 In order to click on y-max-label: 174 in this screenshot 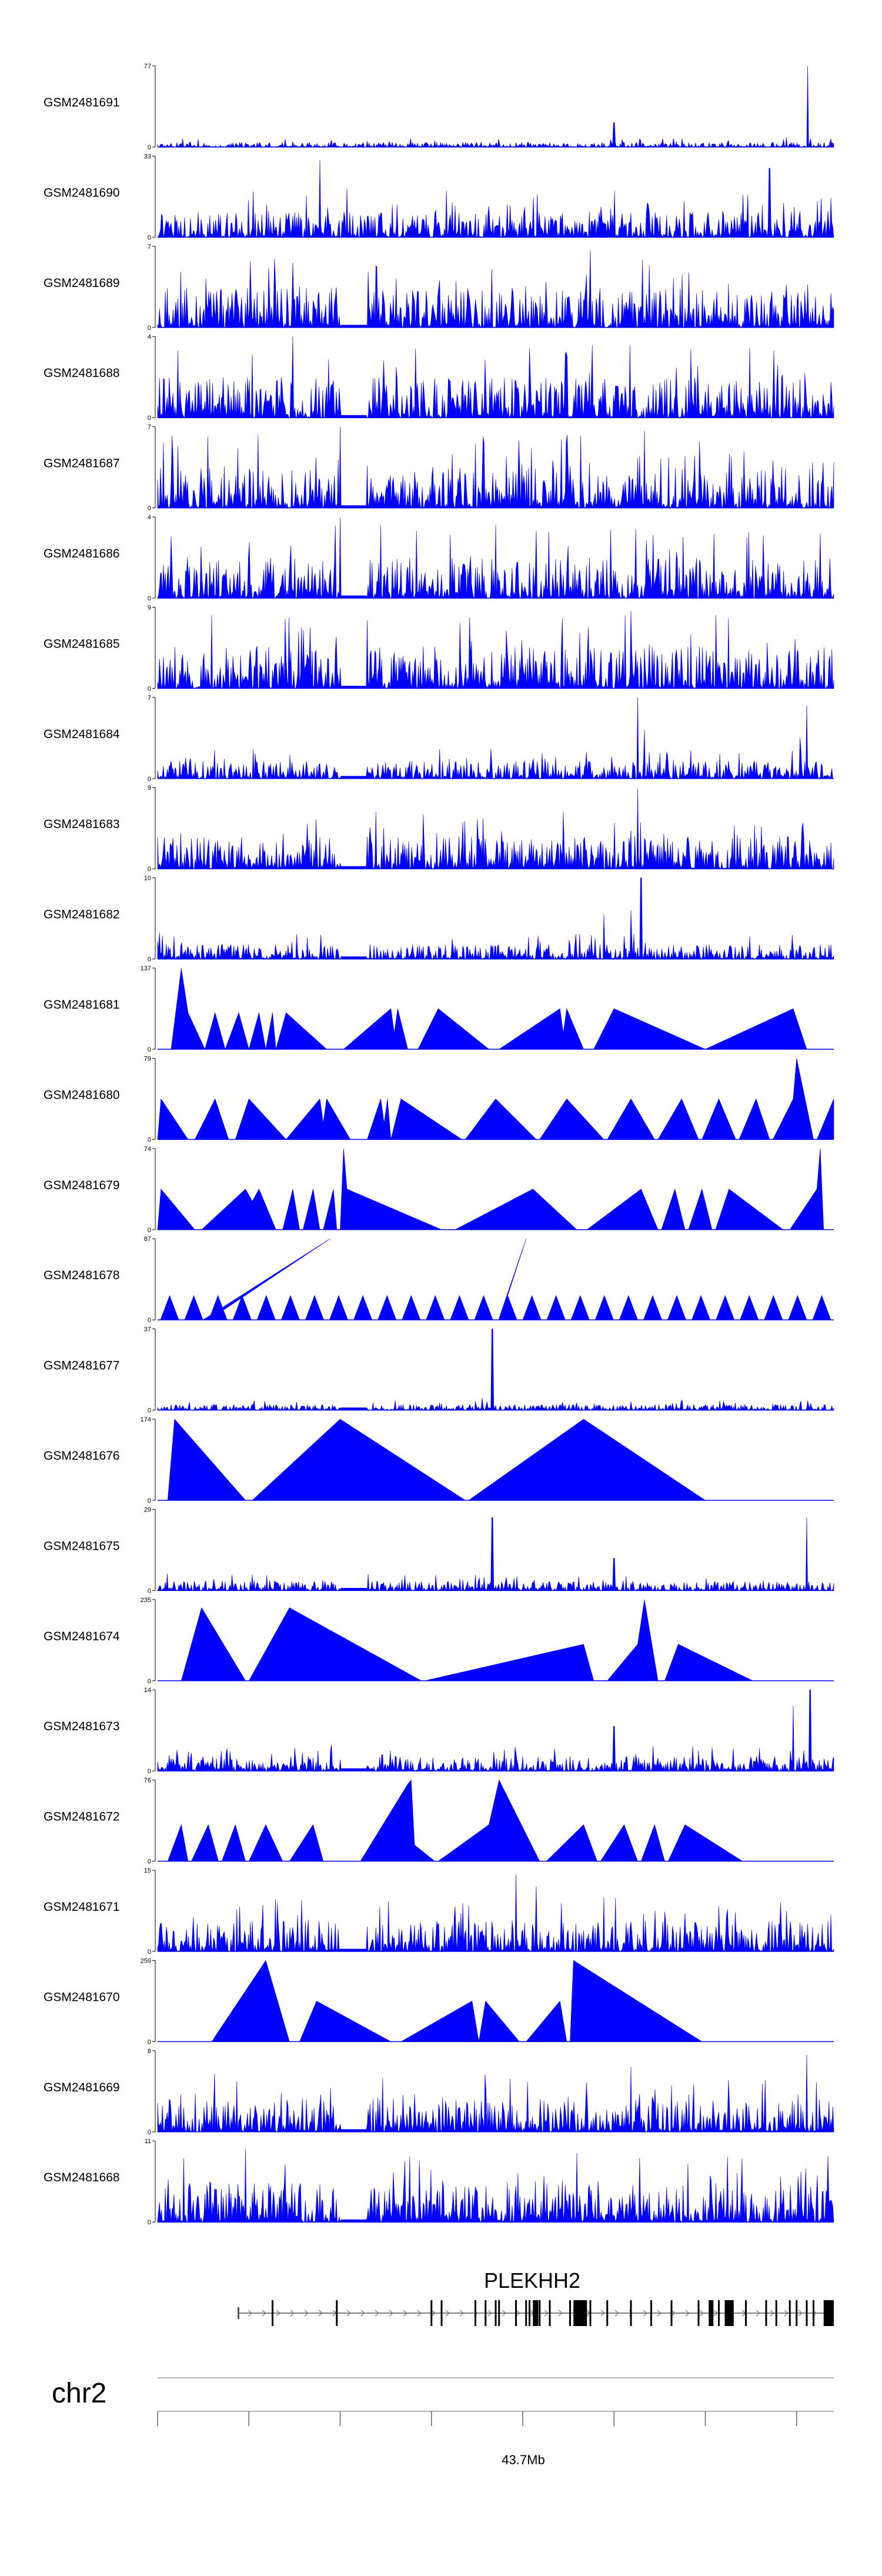, I will do `click(146, 1419)`.